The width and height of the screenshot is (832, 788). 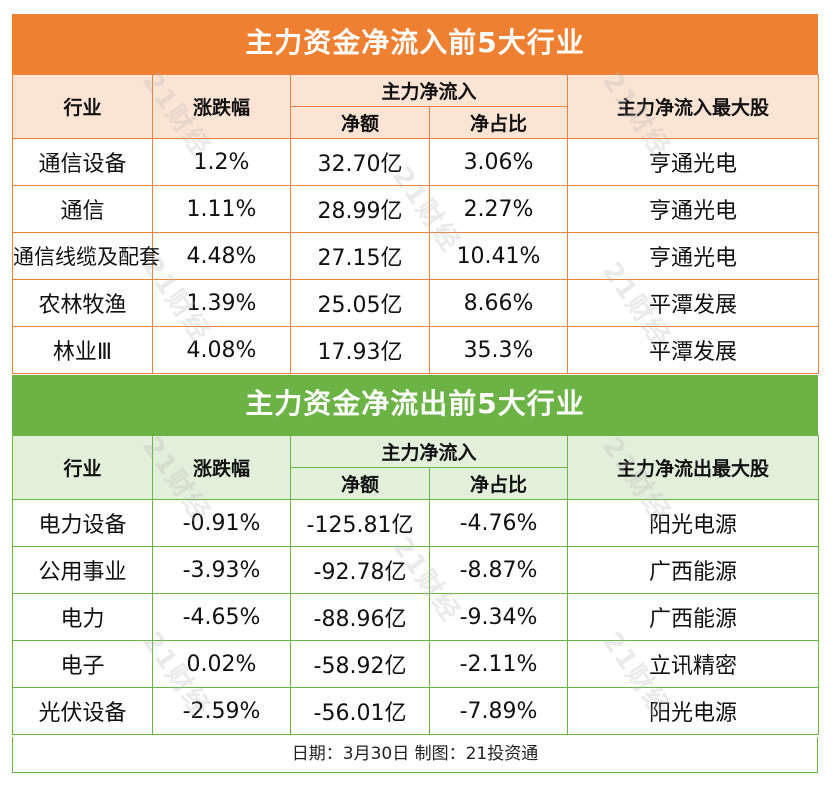 I want to click on cell-amount: 27.15亿, so click(x=360, y=256).